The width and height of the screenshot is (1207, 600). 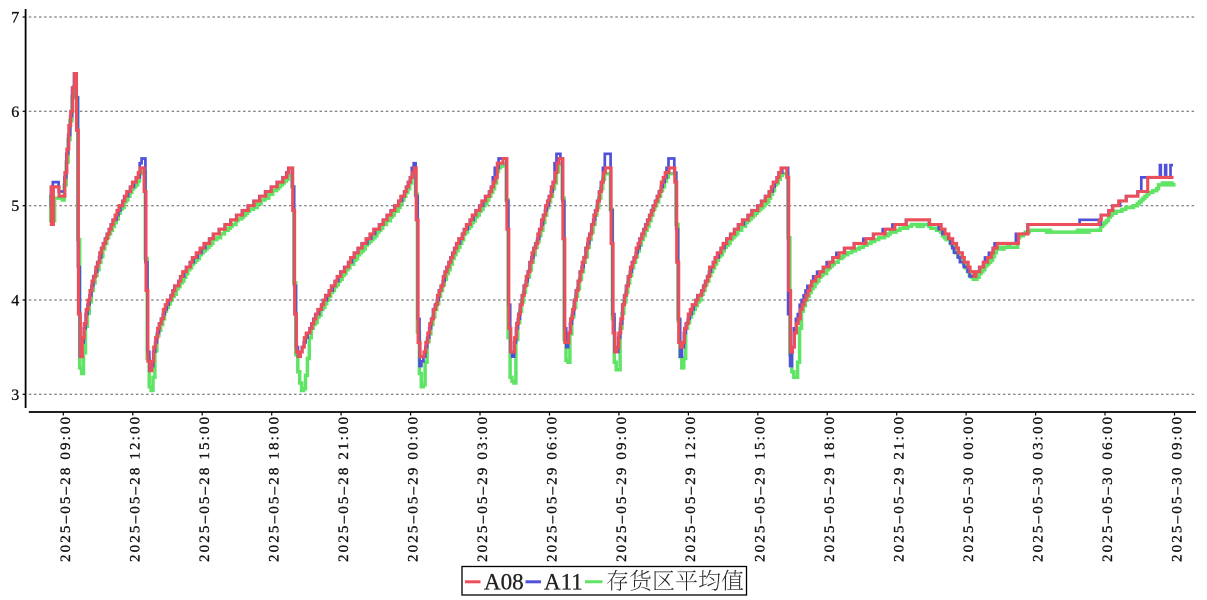 I want to click on svg-text: A08, so click(x=504, y=582).